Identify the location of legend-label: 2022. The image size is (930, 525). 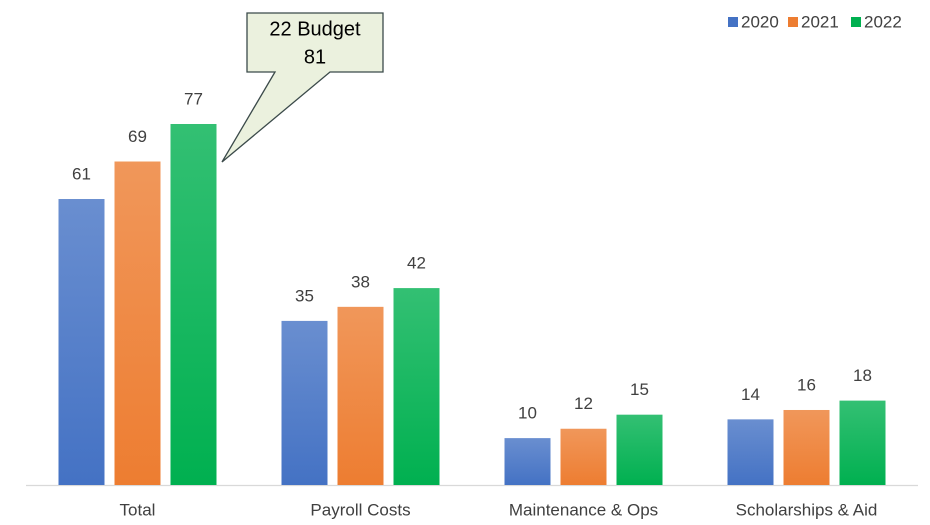
(883, 21).